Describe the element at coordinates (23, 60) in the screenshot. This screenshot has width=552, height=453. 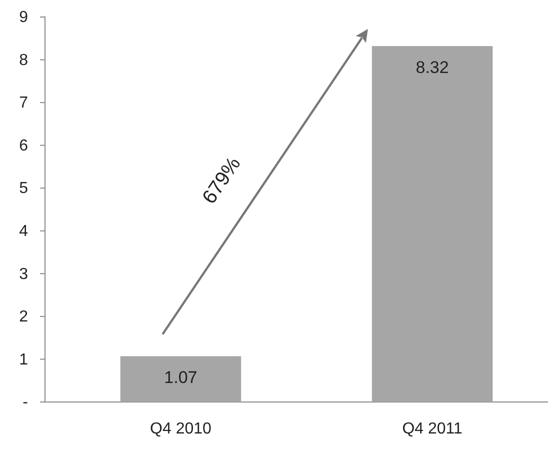
I see `y-tick-label: 8` at that location.